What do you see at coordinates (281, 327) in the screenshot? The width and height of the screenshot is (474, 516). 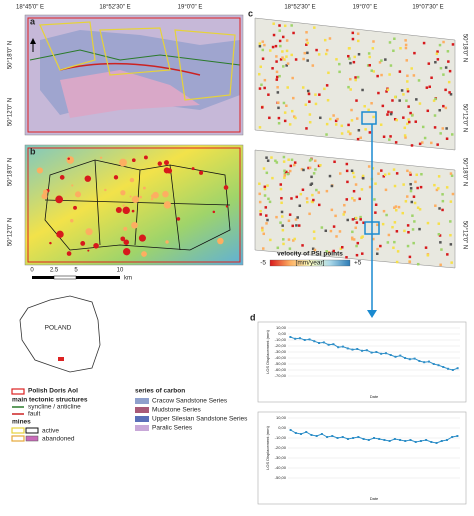 I see `y-tick-label: 10,00` at bounding box center [281, 327].